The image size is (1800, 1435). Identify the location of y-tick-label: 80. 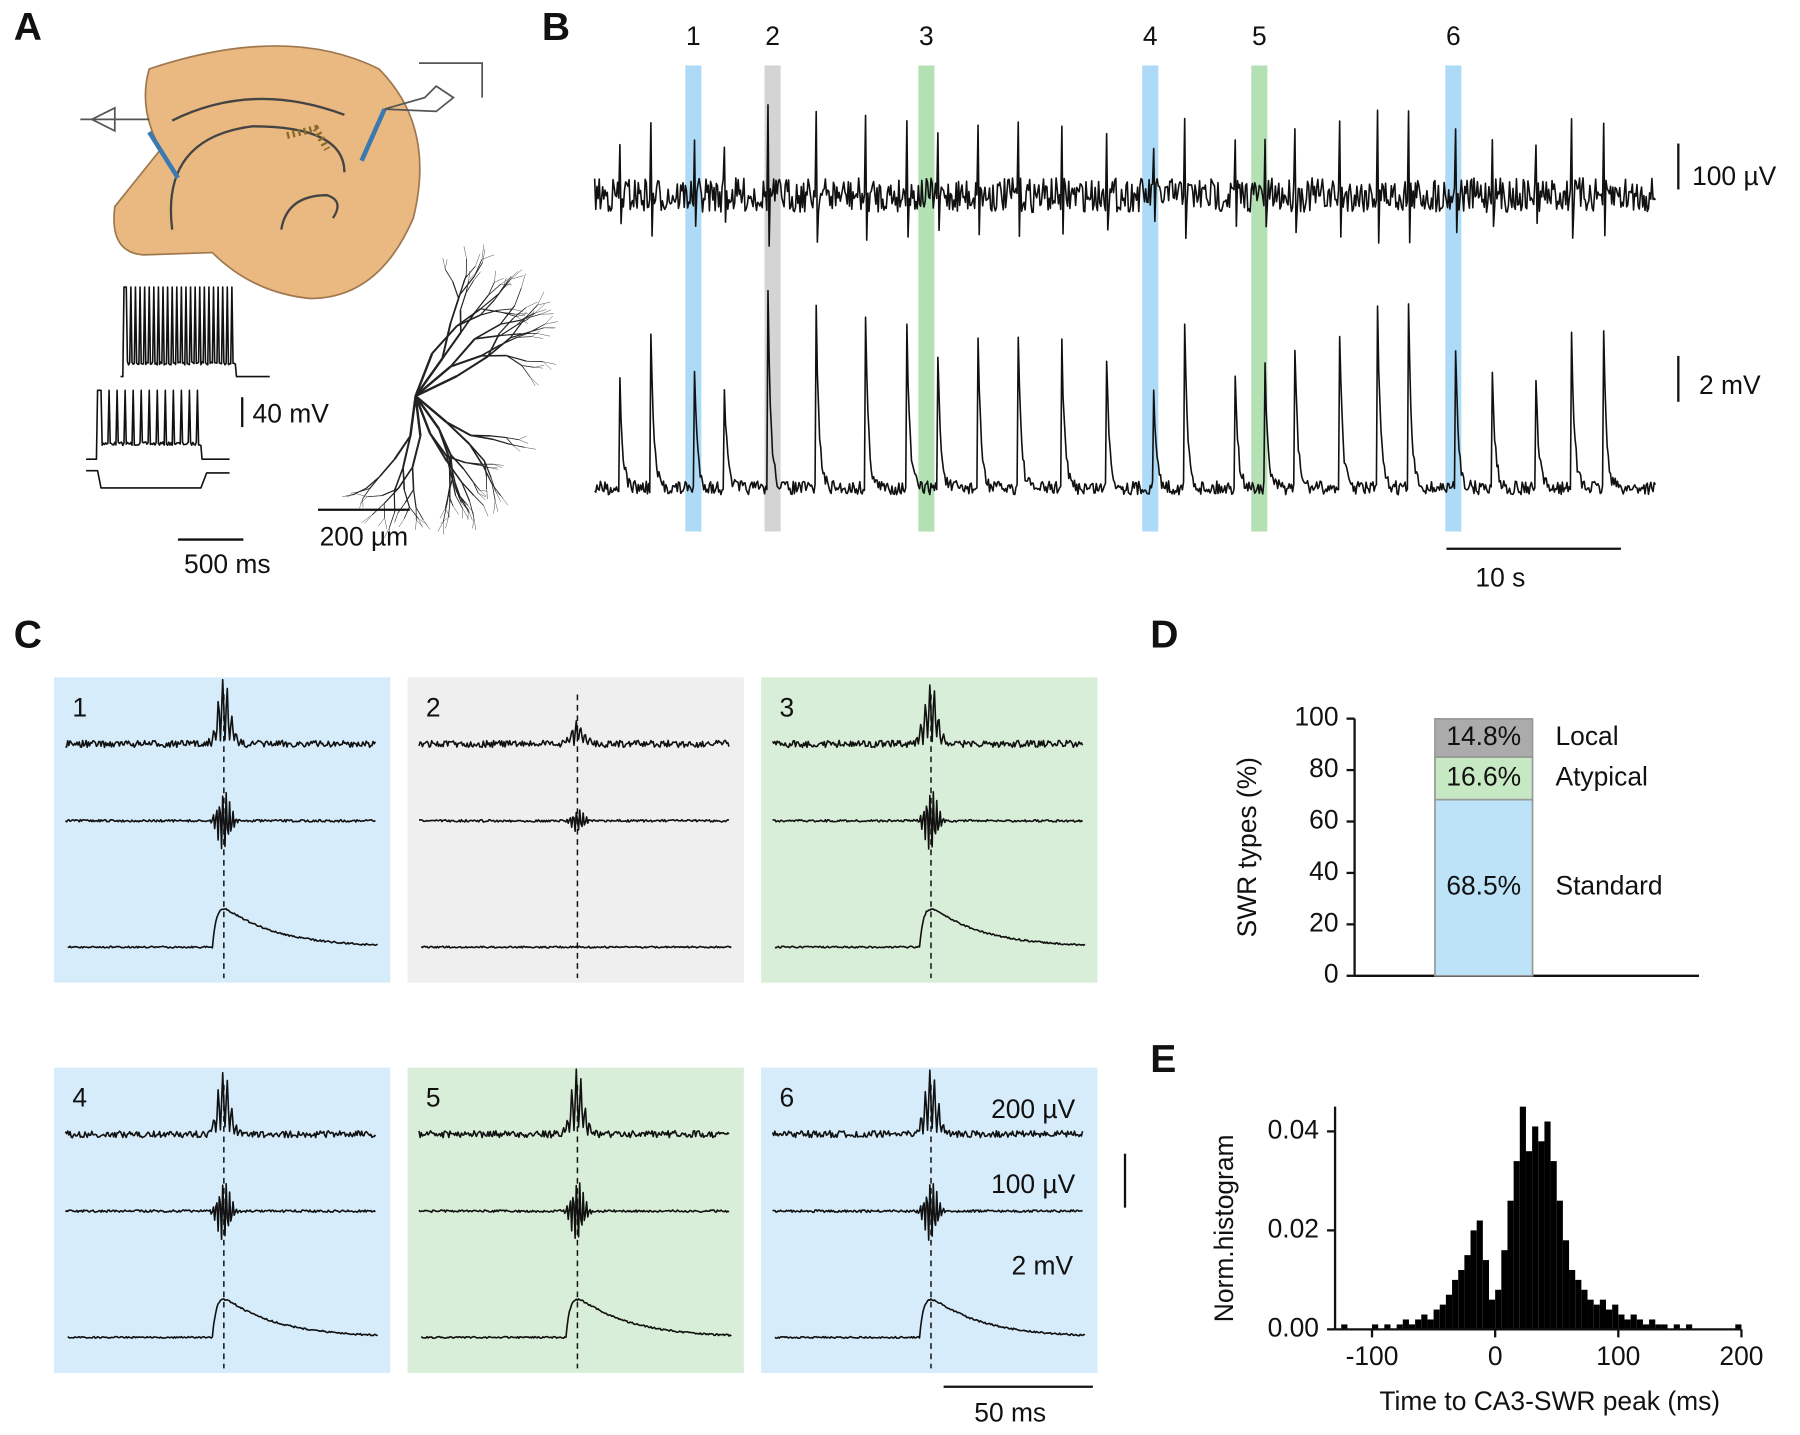
(1323, 768).